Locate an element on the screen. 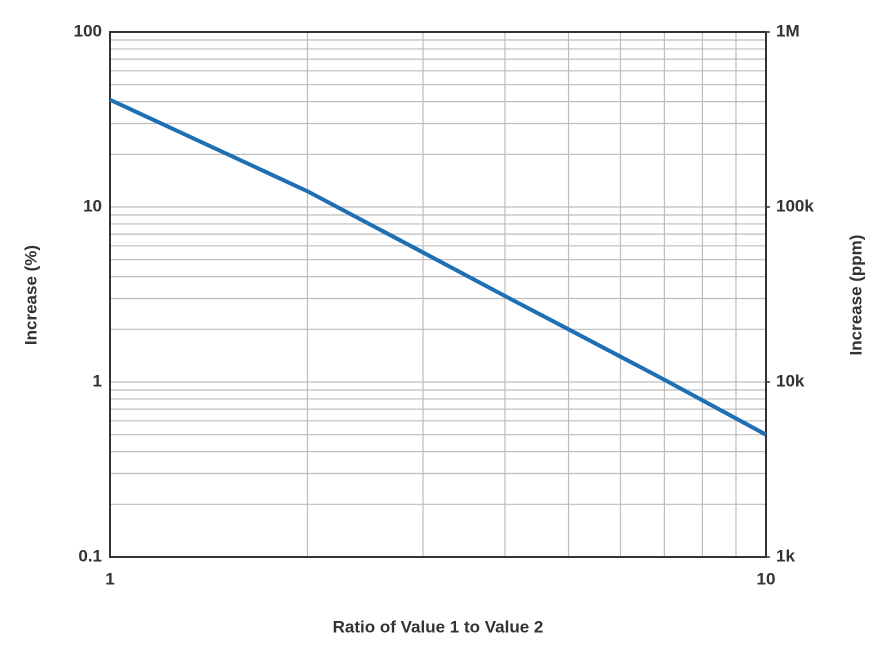  y2-tick-label: 10k is located at coordinates (790, 380).